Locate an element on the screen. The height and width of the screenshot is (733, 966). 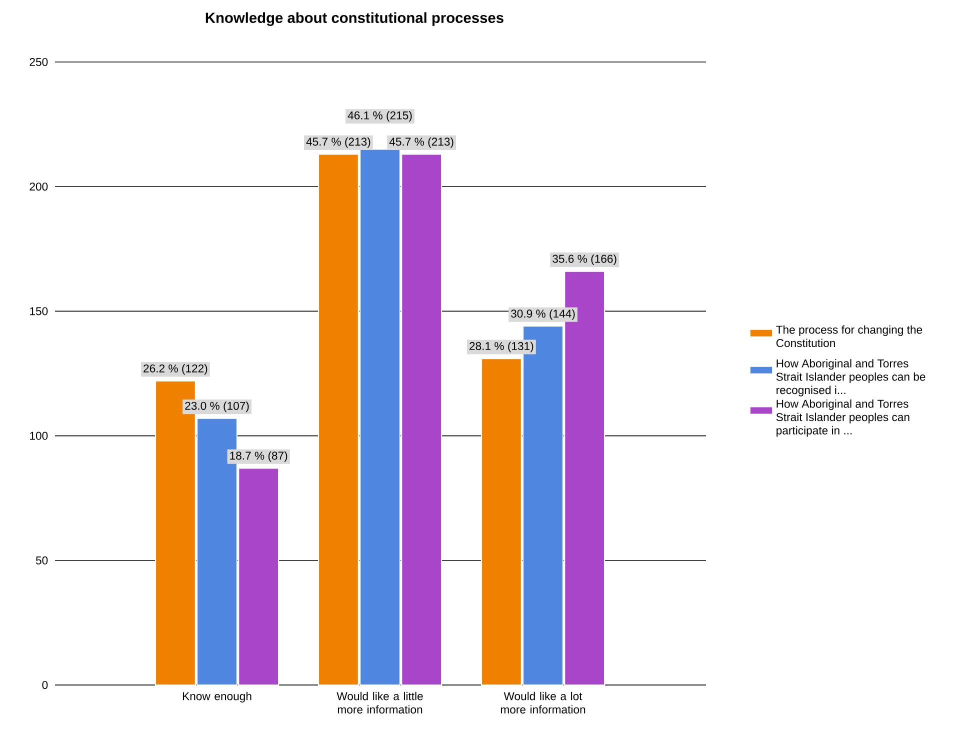
y-tick-label: 200 is located at coordinates (39, 186).